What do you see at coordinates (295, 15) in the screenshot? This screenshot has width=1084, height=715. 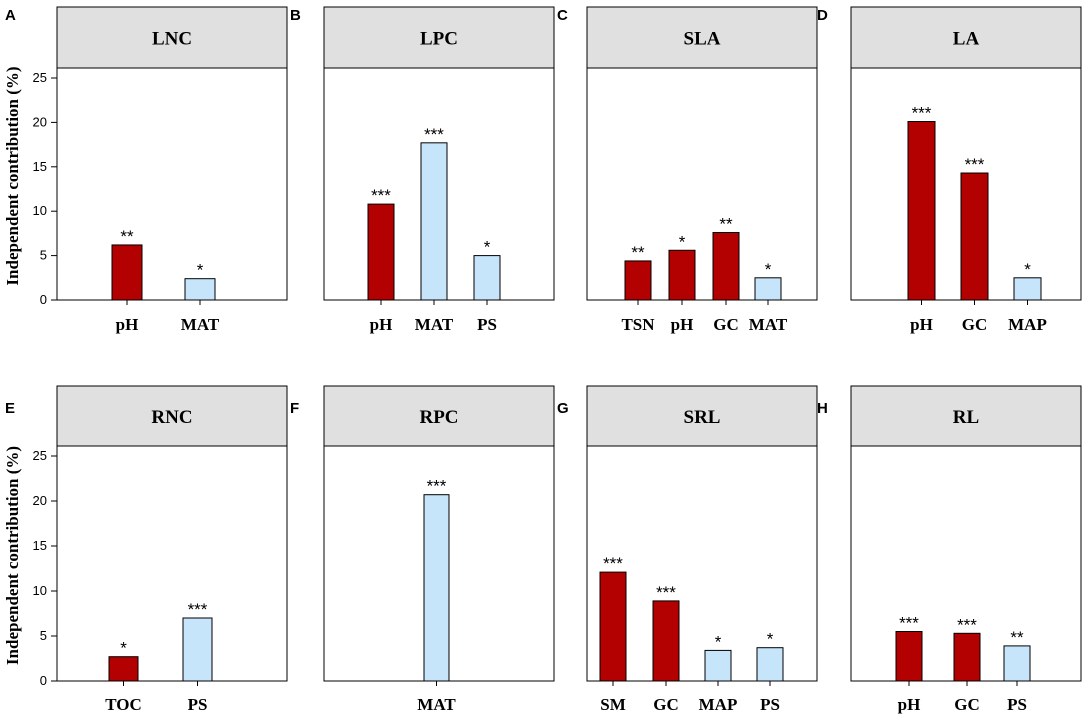 I see `panel-letter: B` at bounding box center [295, 15].